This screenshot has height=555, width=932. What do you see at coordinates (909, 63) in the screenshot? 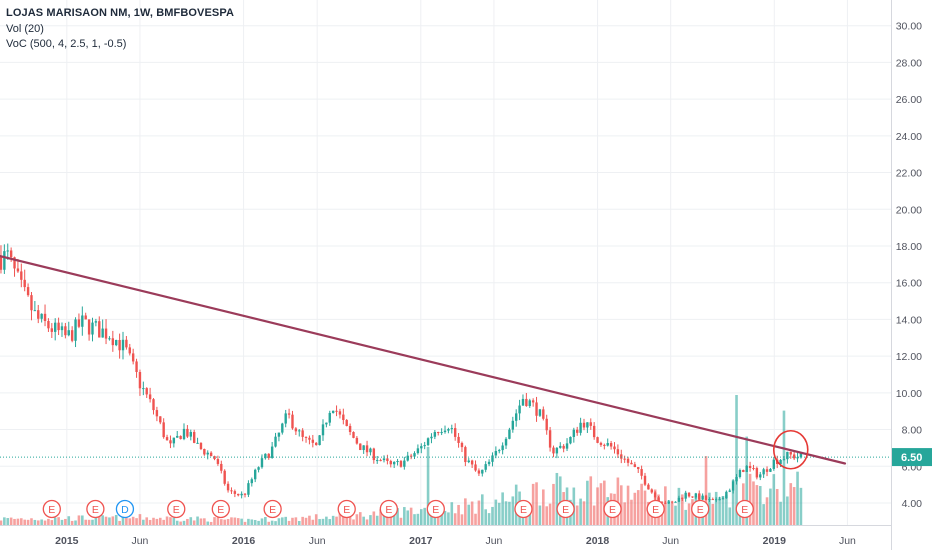
I see `y-axis-tick-label: 28.00` at bounding box center [909, 63].